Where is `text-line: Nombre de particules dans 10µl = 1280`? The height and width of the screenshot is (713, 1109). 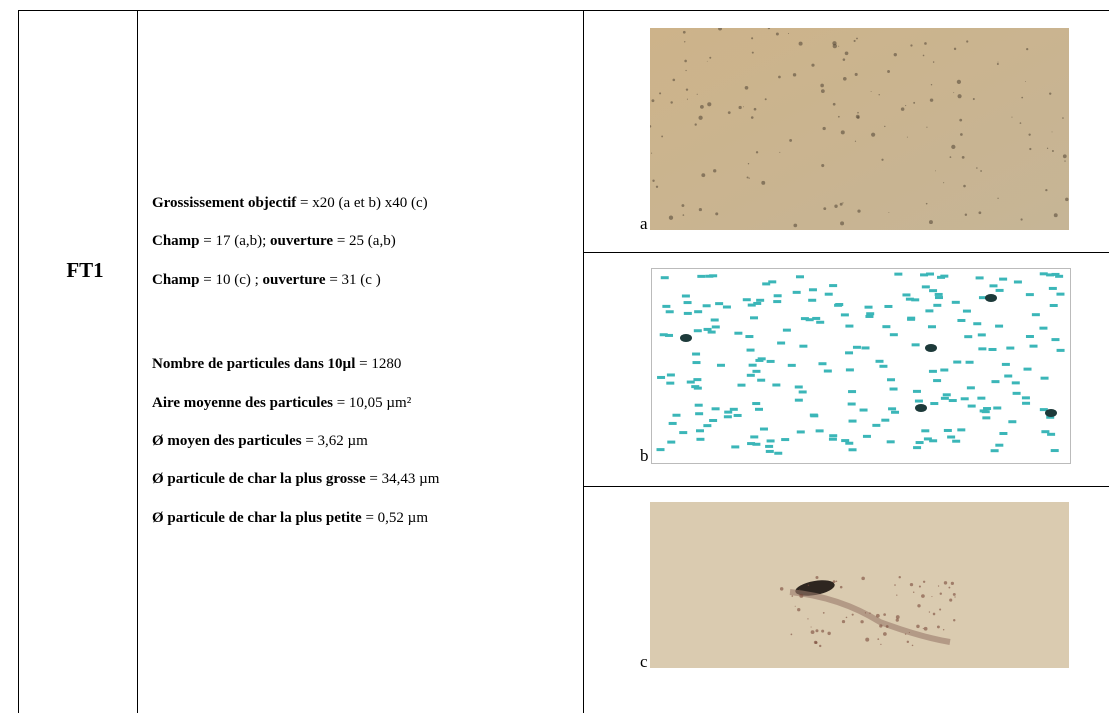 text-line: Nombre de particules dans 10µl = 1280 is located at coordinates (276, 364).